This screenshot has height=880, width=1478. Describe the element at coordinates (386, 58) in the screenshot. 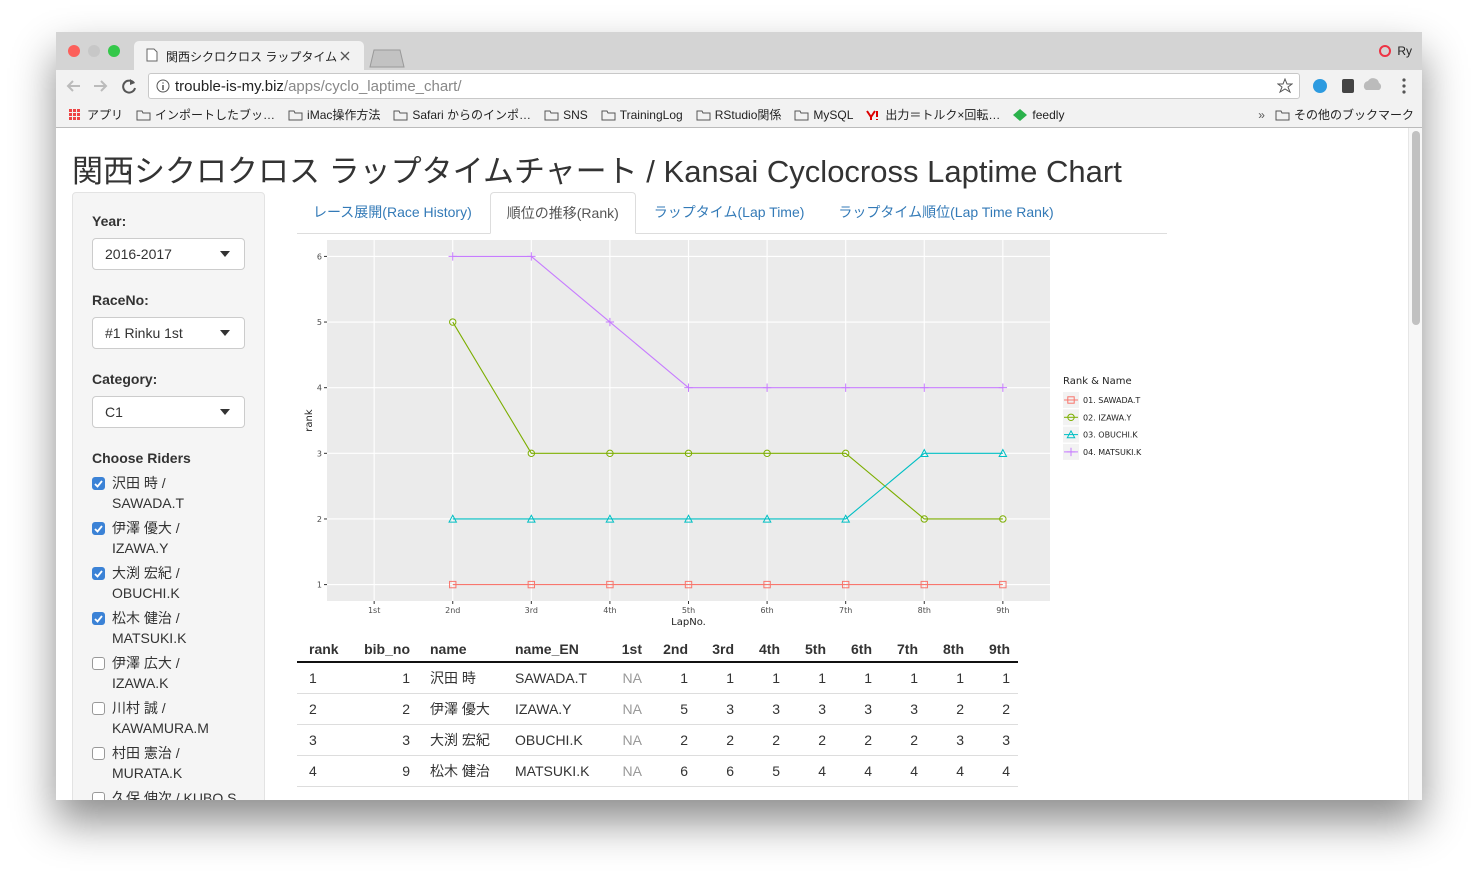

I see `new-tab` at that location.